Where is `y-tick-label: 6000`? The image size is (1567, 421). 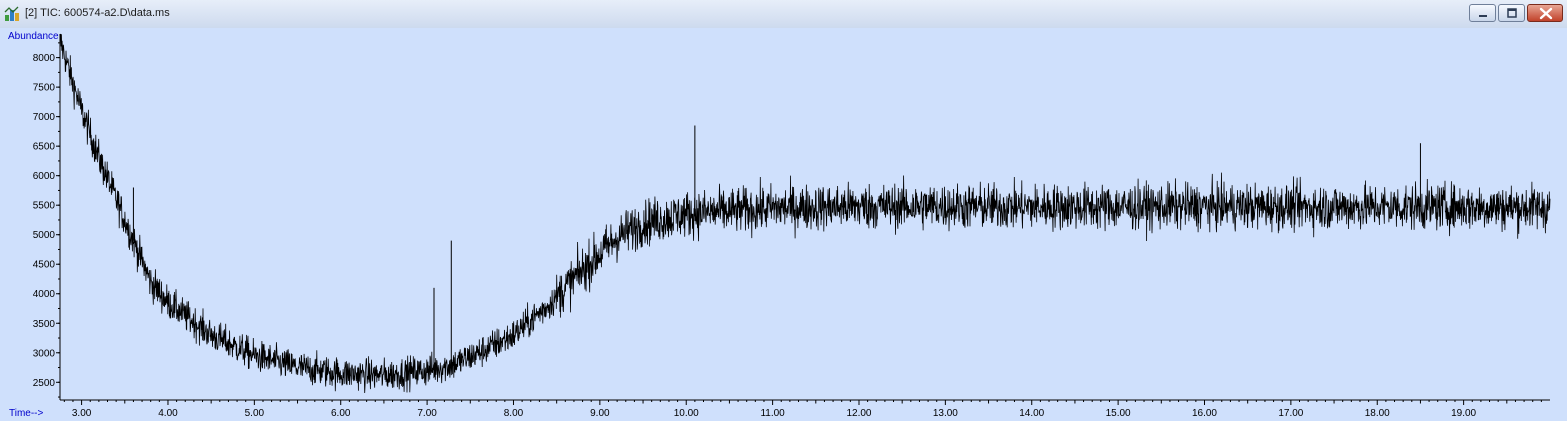 y-tick-label: 6000 is located at coordinates (44, 176).